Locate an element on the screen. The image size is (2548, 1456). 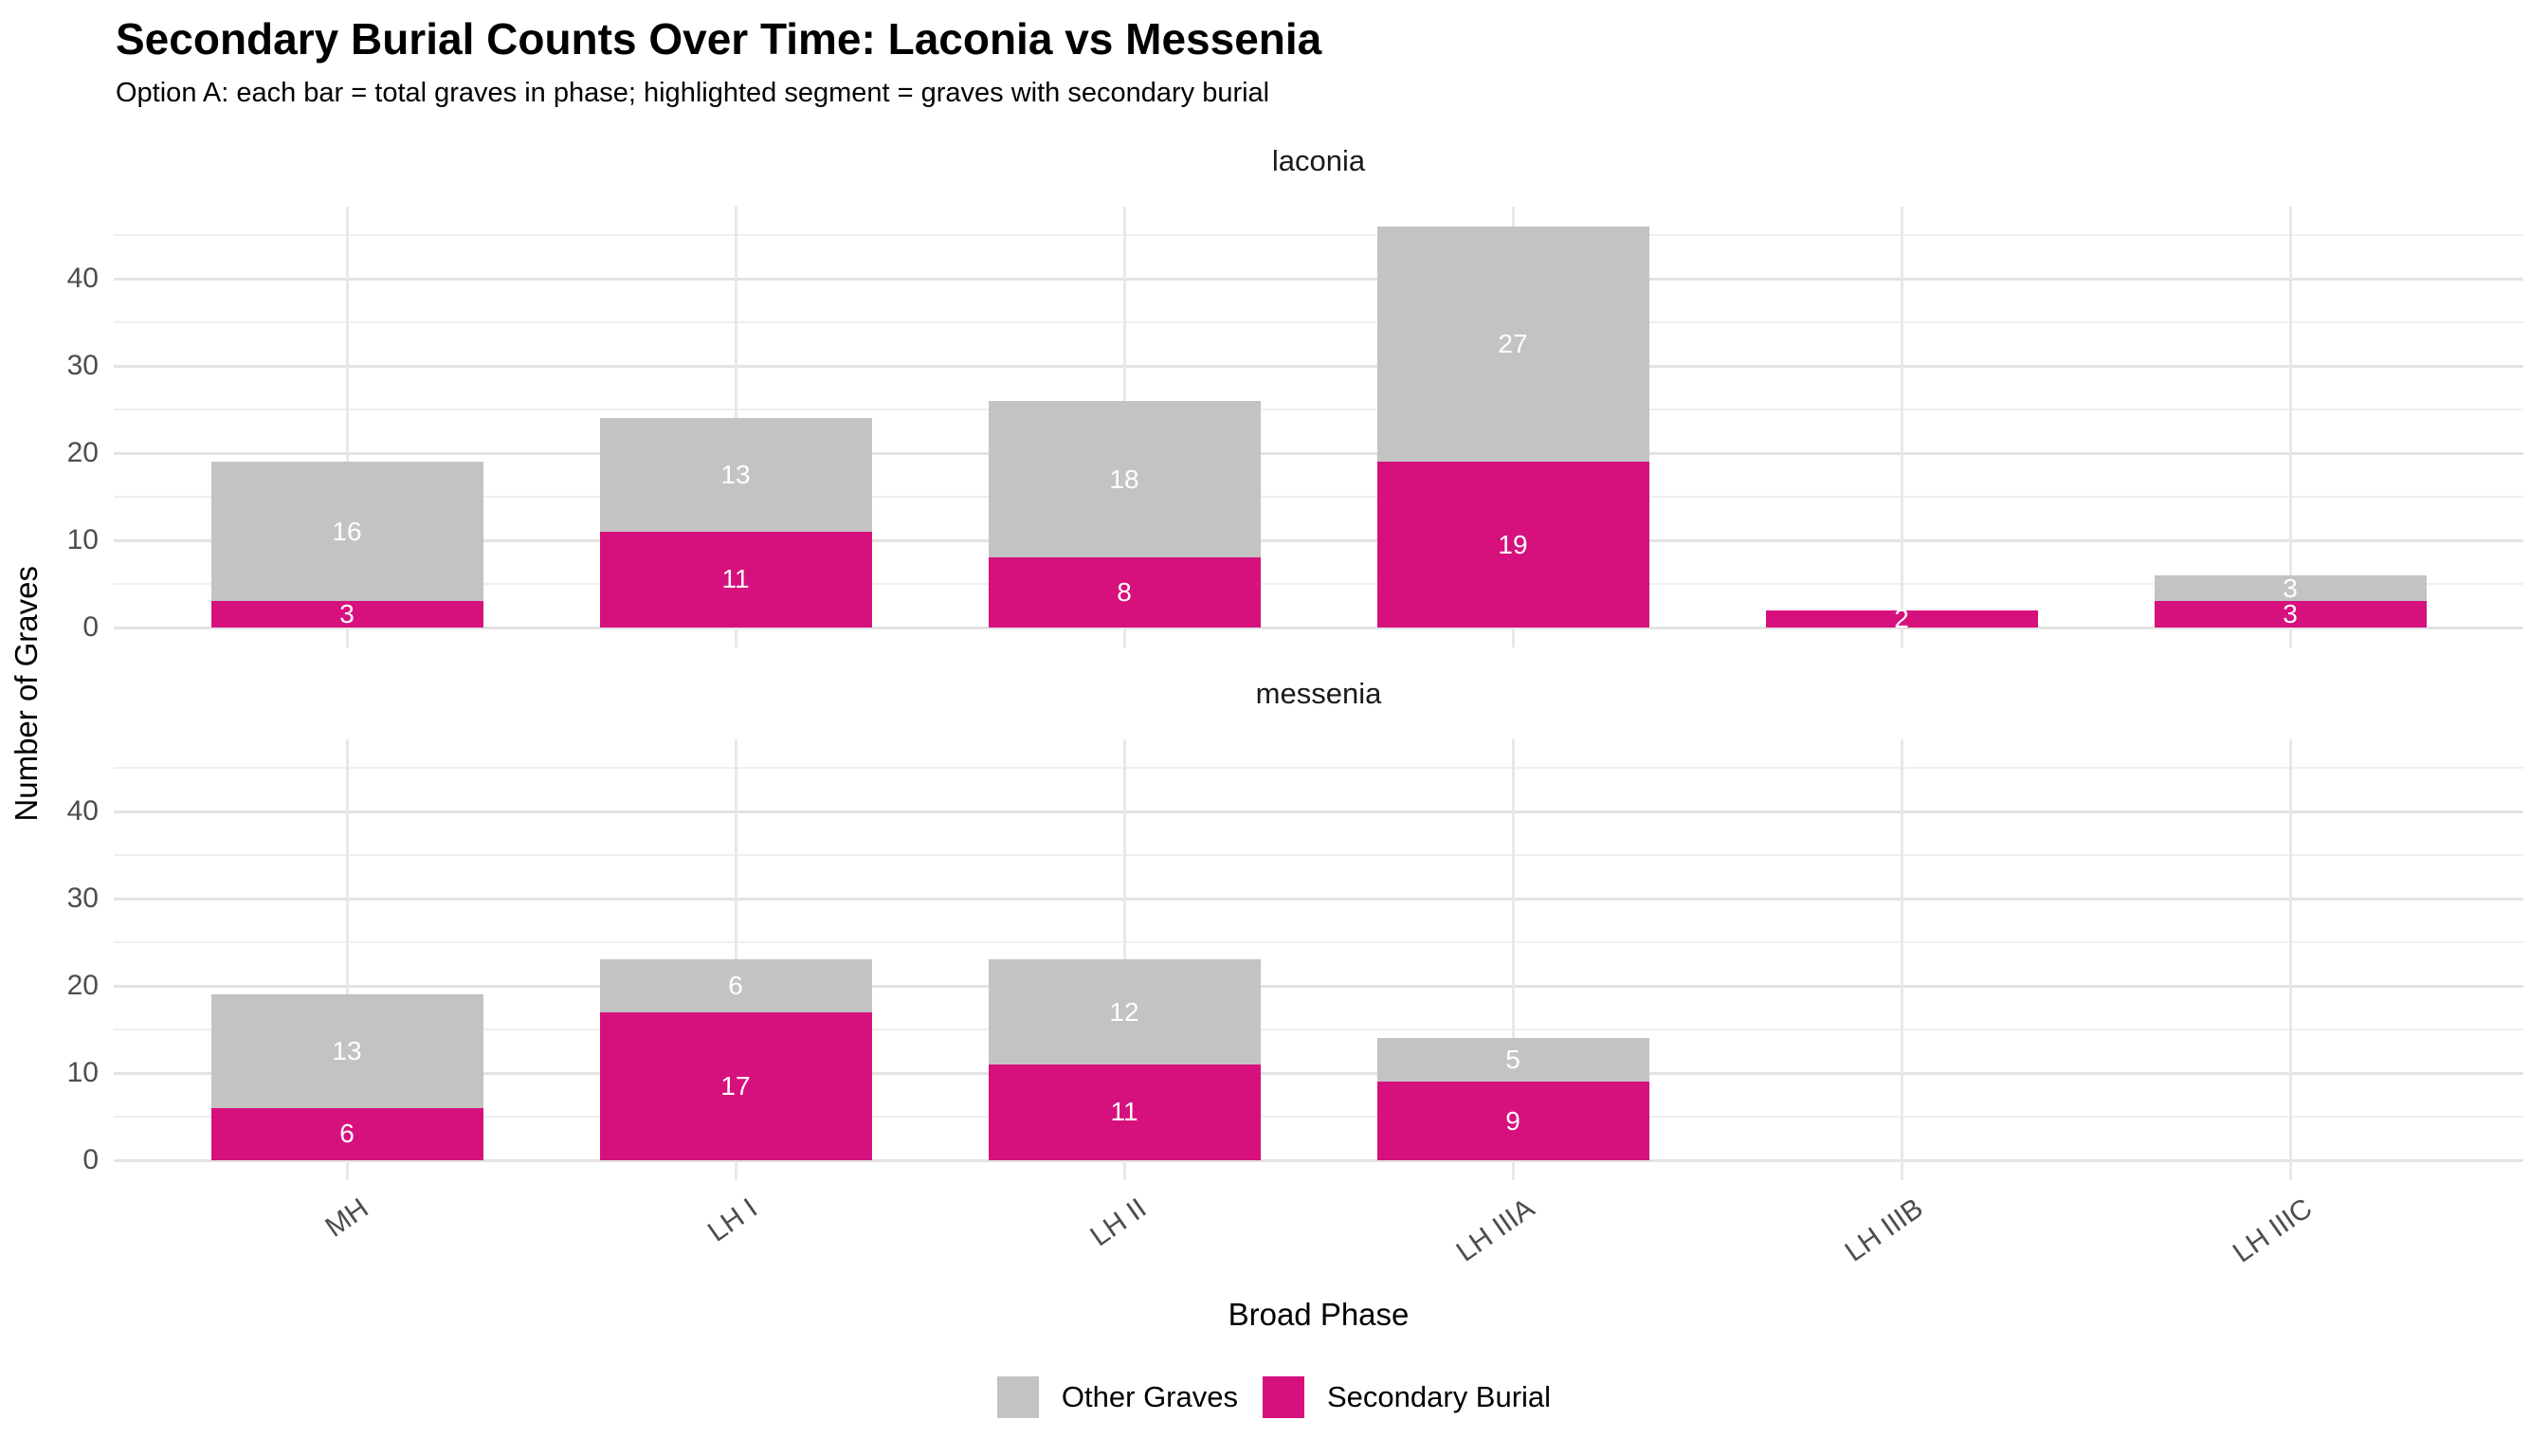
bar-value-label: 18 is located at coordinates (1124, 479).